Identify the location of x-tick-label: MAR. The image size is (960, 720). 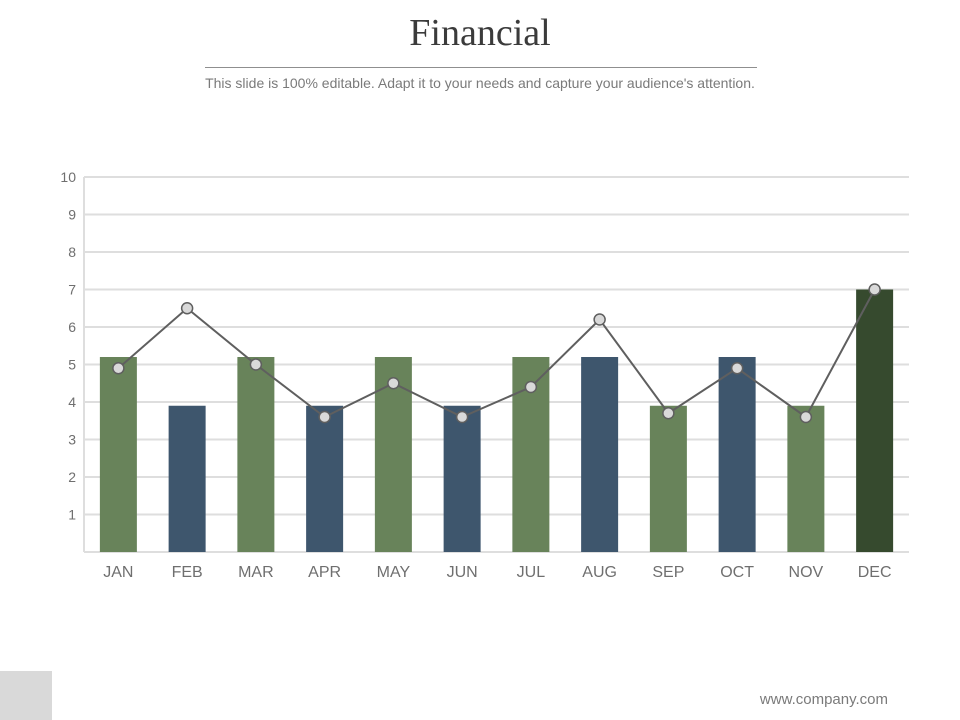
(256, 572).